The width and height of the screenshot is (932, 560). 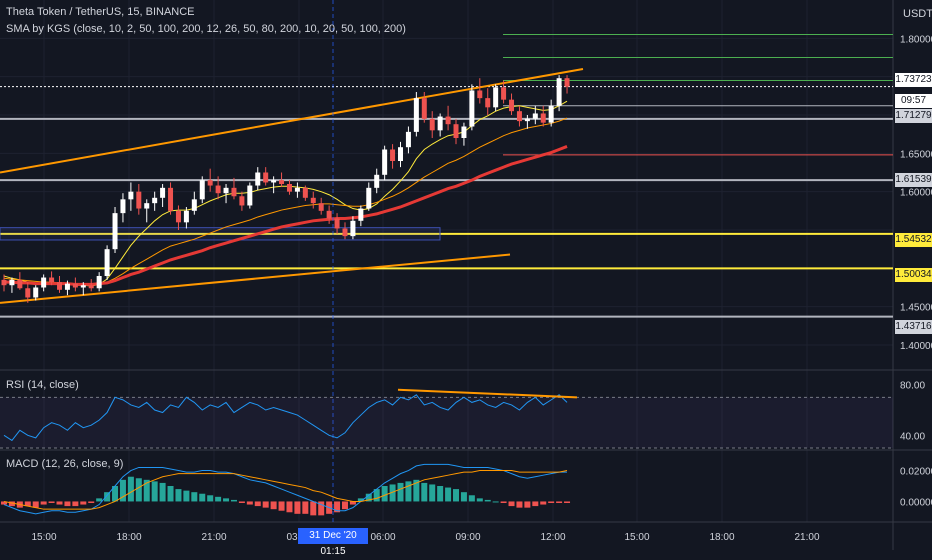 What do you see at coordinates (446, 422) in the screenshot?
I see `rsi-band` at bounding box center [446, 422].